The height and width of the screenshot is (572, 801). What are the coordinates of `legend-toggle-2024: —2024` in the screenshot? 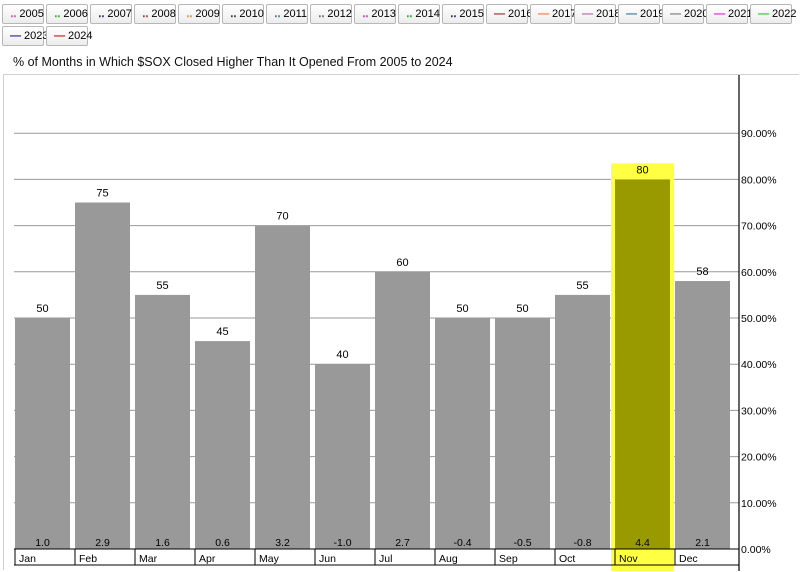 It's located at (69, 36).